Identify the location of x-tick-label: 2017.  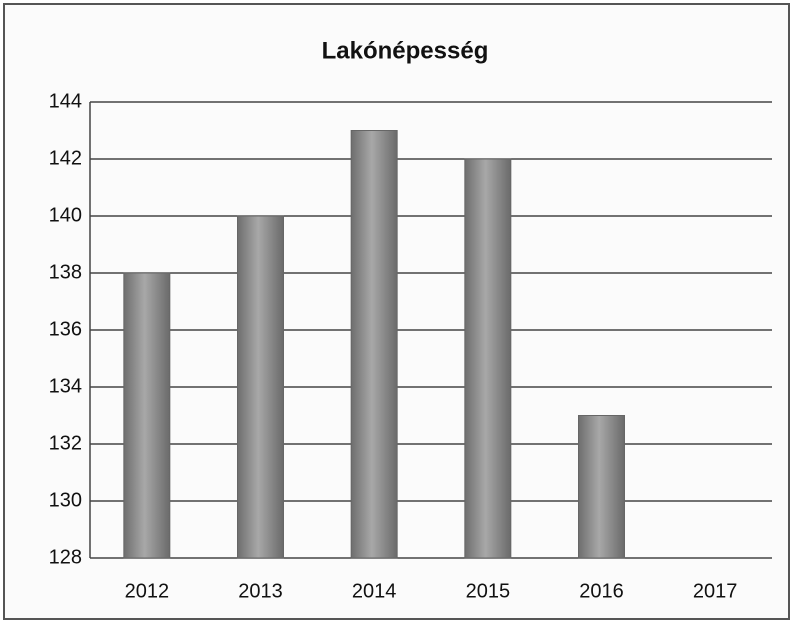
(715, 591).